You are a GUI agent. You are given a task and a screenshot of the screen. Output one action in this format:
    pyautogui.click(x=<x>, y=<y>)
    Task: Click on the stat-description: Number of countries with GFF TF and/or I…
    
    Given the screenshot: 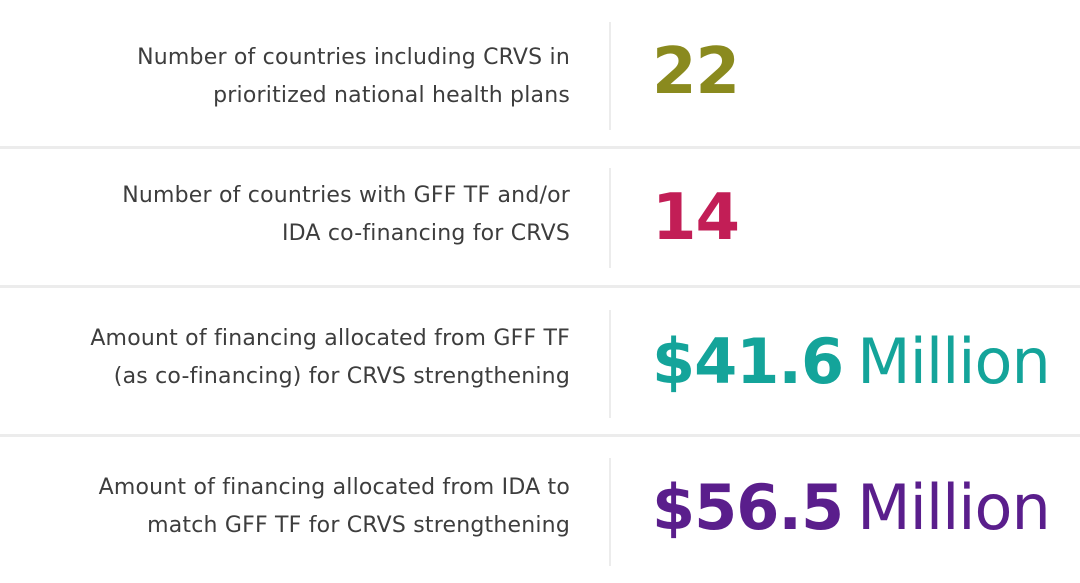 What is the action you would take?
    pyautogui.click(x=346, y=215)
    